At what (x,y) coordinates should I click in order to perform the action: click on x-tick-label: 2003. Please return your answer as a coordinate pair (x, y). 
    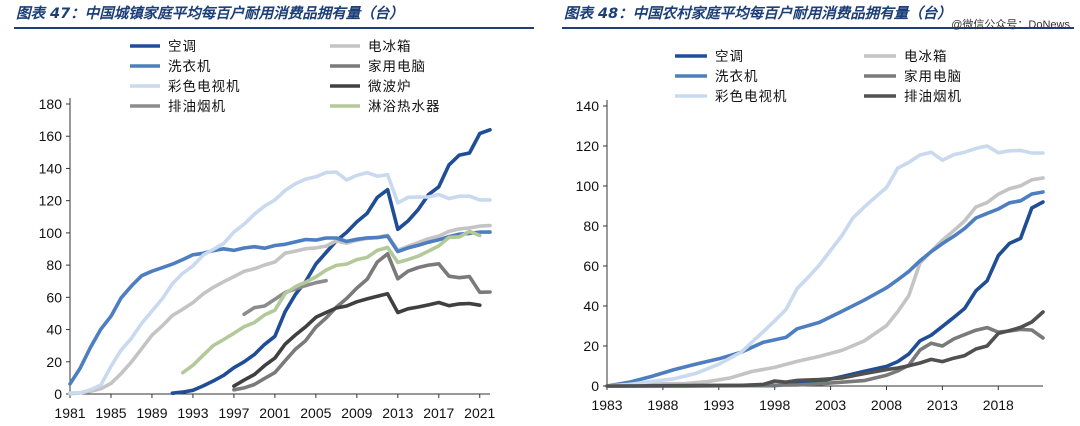
    Looking at the image, I should click on (830, 405).